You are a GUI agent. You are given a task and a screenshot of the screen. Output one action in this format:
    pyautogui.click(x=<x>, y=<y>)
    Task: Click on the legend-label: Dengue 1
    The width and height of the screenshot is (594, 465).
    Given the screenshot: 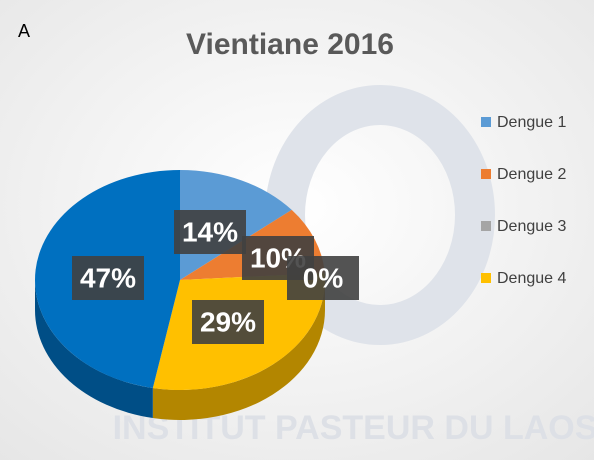 What is the action you would take?
    pyautogui.click(x=531, y=122)
    